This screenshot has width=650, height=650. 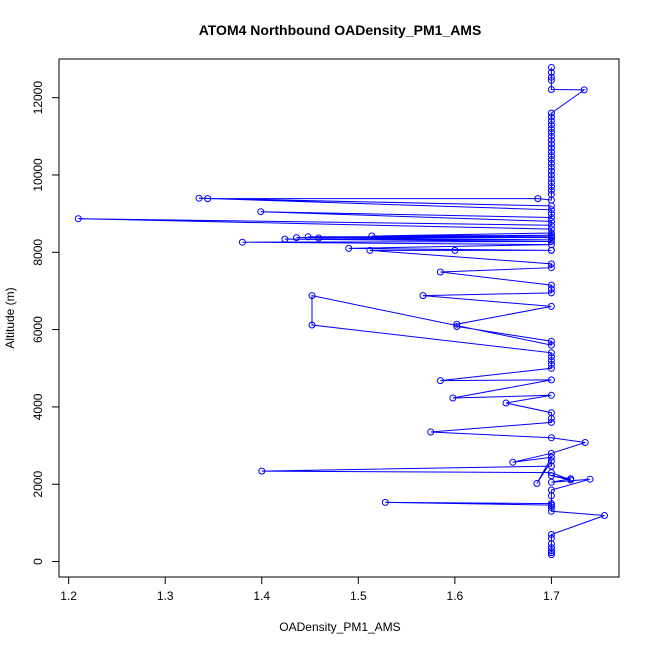 What do you see at coordinates (38, 561) in the screenshot?
I see `y-tick-label: 0` at bounding box center [38, 561].